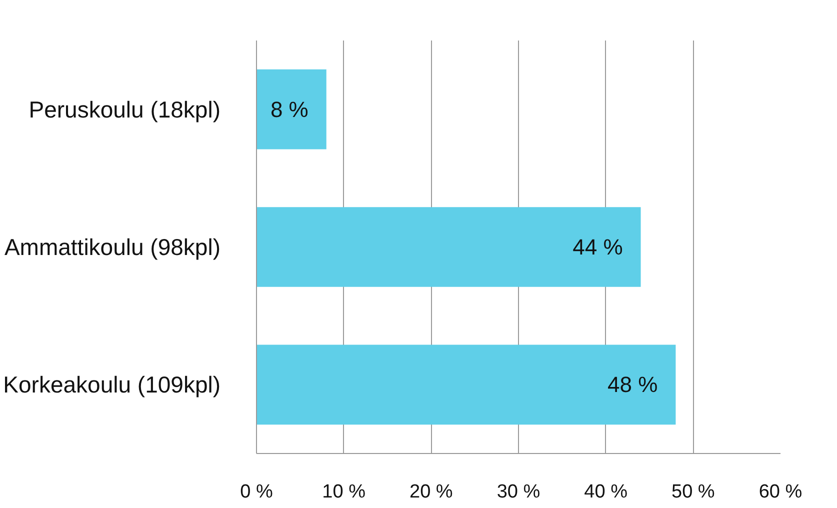 Image resolution: width=837 pixels, height=508 pixels. I want to click on x-tick-label: 0 %, so click(256, 492).